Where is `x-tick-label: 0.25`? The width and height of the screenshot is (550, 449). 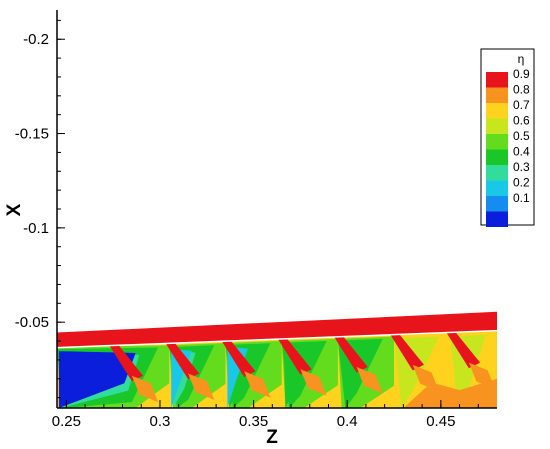
x-tick-label: 0.25 is located at coordinates (66, 421).